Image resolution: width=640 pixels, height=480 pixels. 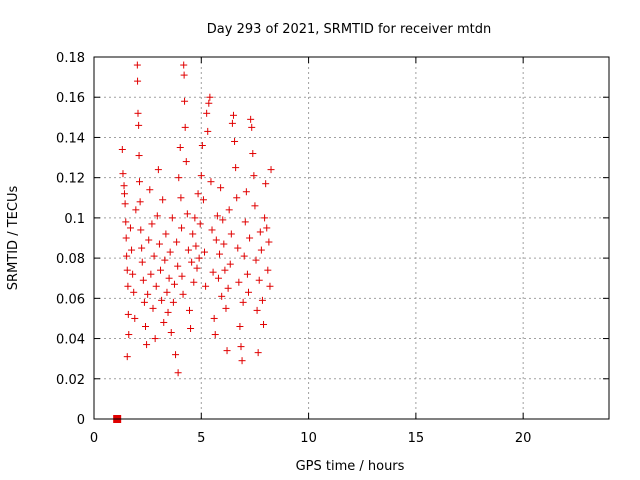 I want to click on y-tick-label: 0.18, so click(x=70, y=58).